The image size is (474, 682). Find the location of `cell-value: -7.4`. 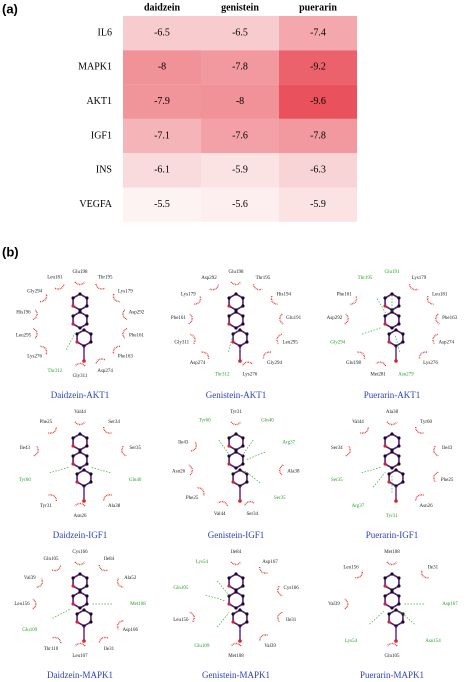

cell-value: -7.4 is located at coordinates (318, 32).